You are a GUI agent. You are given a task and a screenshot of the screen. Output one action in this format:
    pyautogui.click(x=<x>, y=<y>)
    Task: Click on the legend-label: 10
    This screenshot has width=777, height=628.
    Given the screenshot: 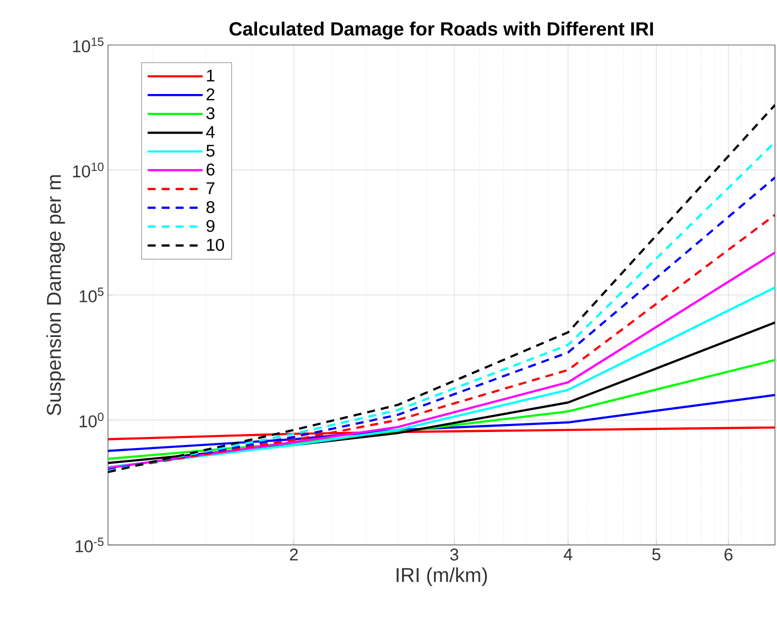 What is the action you would take?
    pyautogui.click(x=215, y=244)
    